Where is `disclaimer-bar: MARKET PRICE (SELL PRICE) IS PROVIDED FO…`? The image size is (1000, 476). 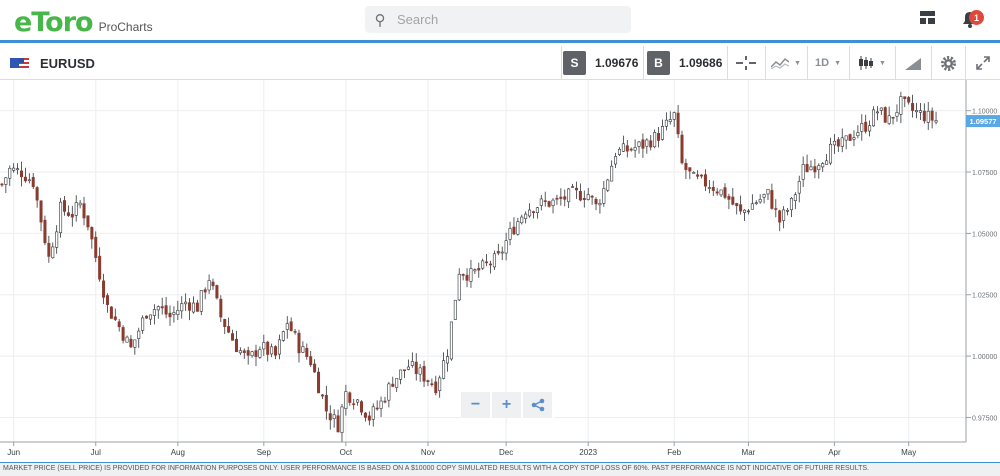
disclaimer-bar: MARKET PRICE (SELL PRICE) IS PROVIDED FO… is located at coordinates (500, 469).